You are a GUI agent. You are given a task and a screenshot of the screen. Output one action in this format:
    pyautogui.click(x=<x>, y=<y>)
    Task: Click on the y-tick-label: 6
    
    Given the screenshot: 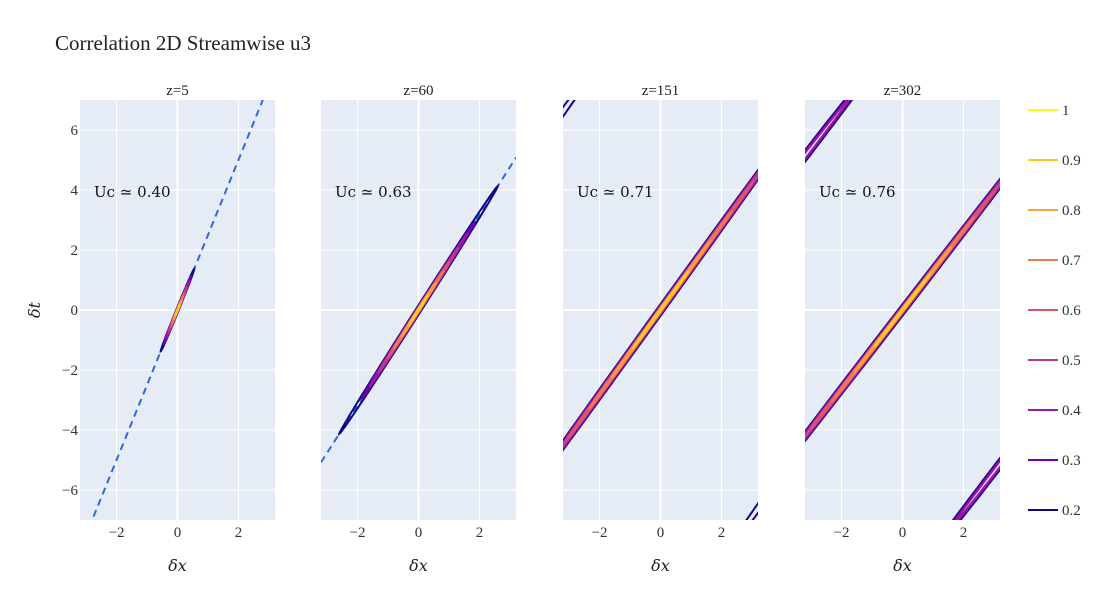 What is the action you would take?
    pyautogui.click(x=75, y=131)
    